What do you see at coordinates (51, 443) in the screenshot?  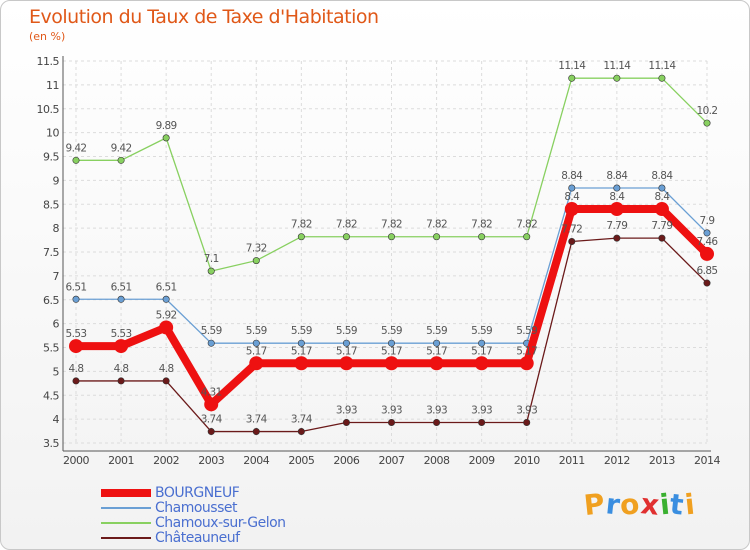 I see `y-tick-label: 3.5` at bounding box center [51, 443].